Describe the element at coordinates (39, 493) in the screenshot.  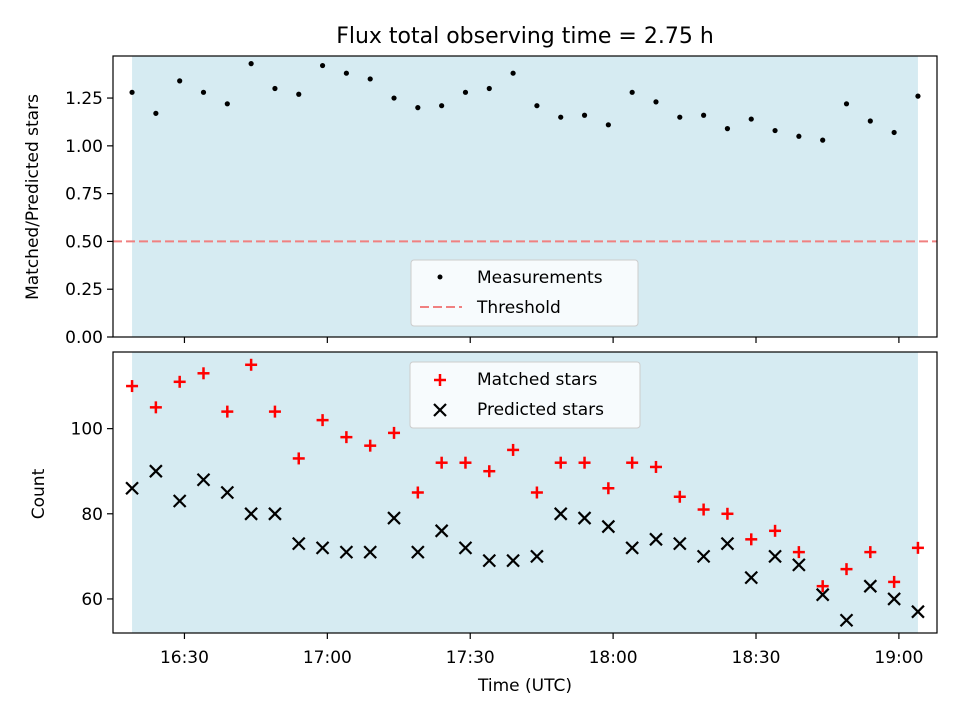
I see `bottom-y-axis-label: Count` at that location.